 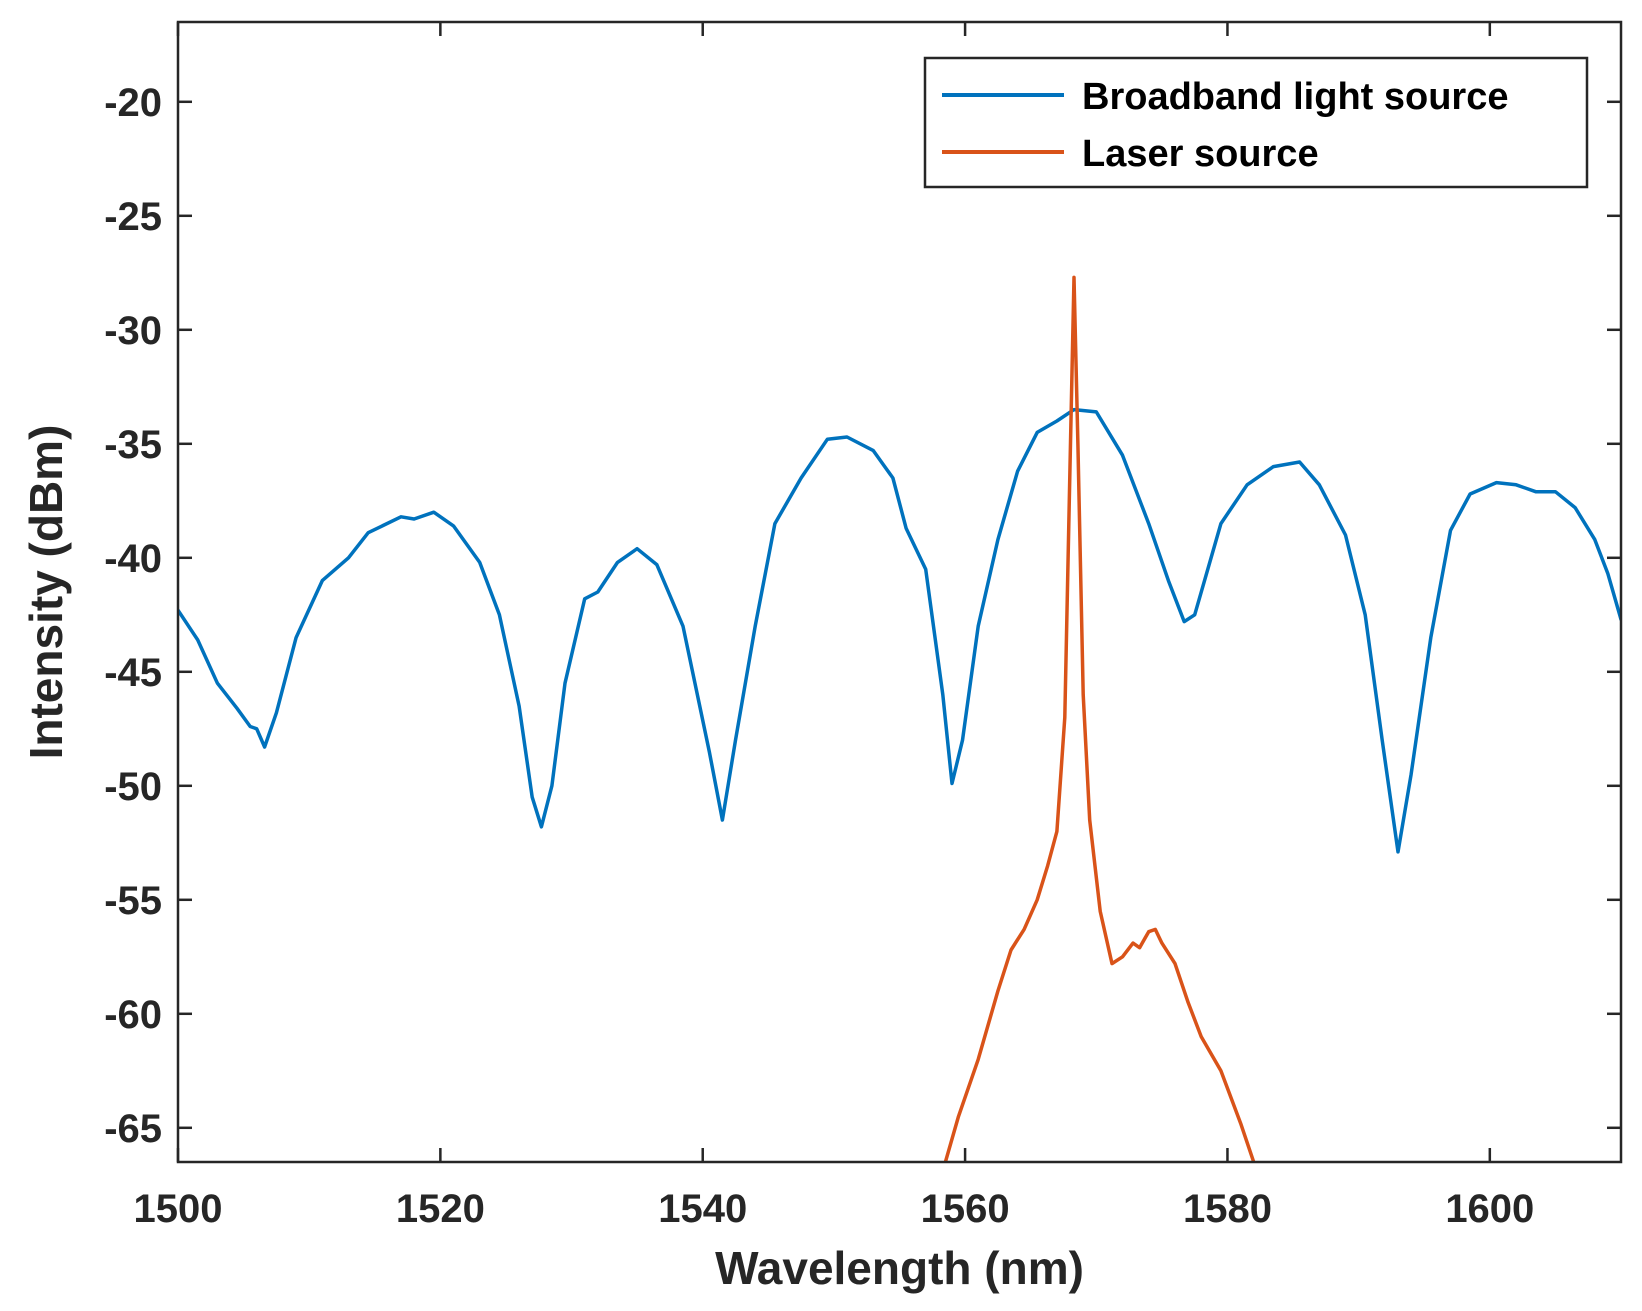 What do you see at coordinates (1227, 1209) in the screenshot?
I see `x-tick-label: 1580` at bounding box center [1227, 1209].